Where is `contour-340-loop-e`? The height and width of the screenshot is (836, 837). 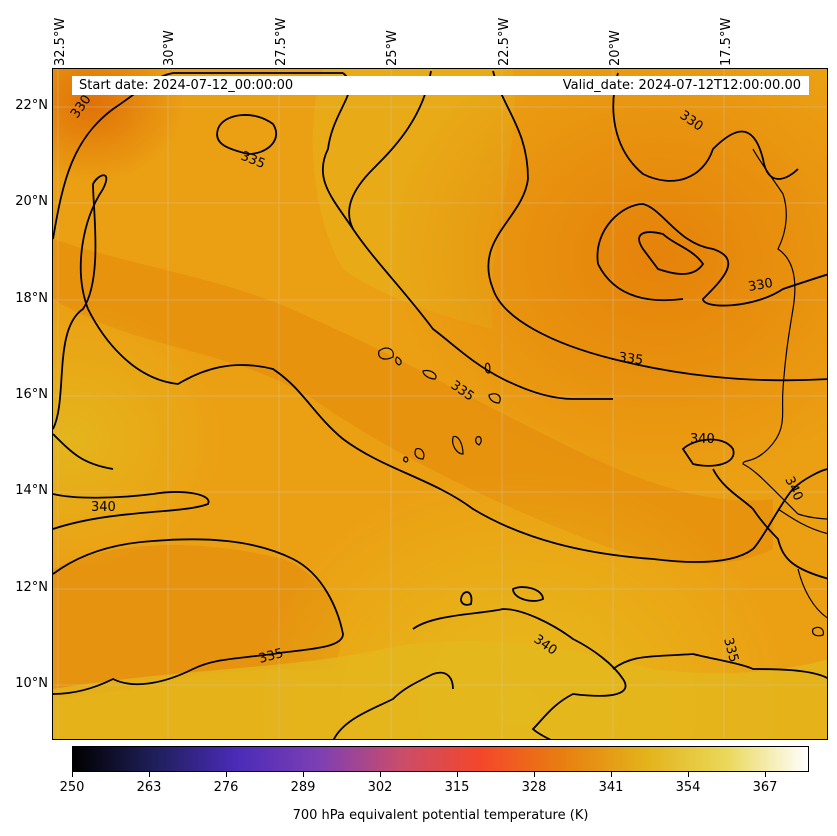
contour-340-loop-e is located at coordinates (708, 452).